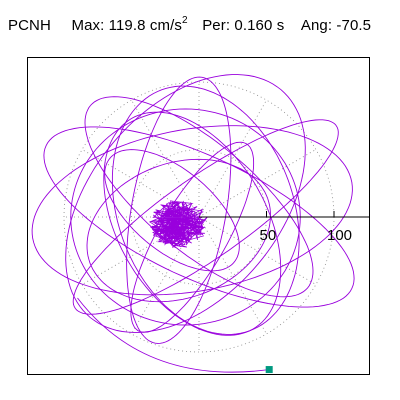 The width and height of the screenshot is (400, 400). I want to click on ang-value: -70.5, so click(354, 25).